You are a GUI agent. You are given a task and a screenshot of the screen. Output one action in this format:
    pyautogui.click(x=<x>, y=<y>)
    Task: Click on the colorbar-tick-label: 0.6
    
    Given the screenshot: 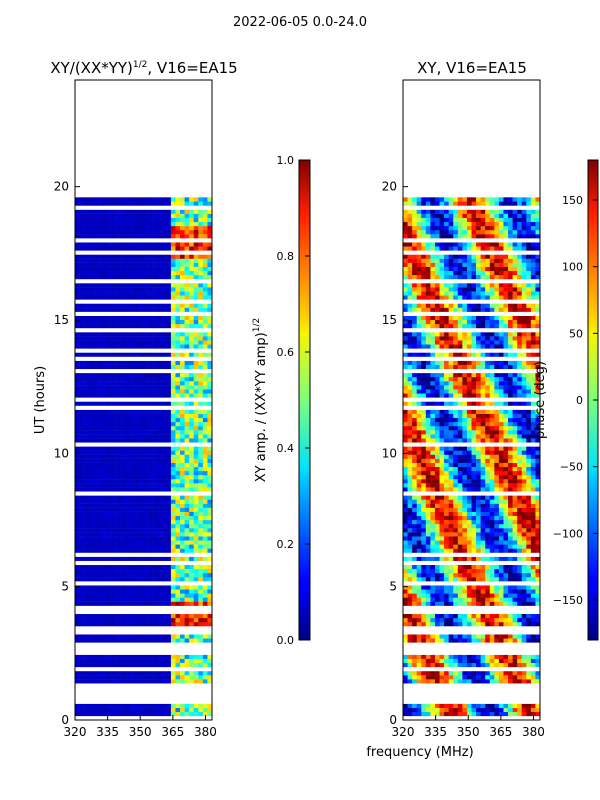 What is the action you would take?
    pyautogui.click(x=286, y=352)
    